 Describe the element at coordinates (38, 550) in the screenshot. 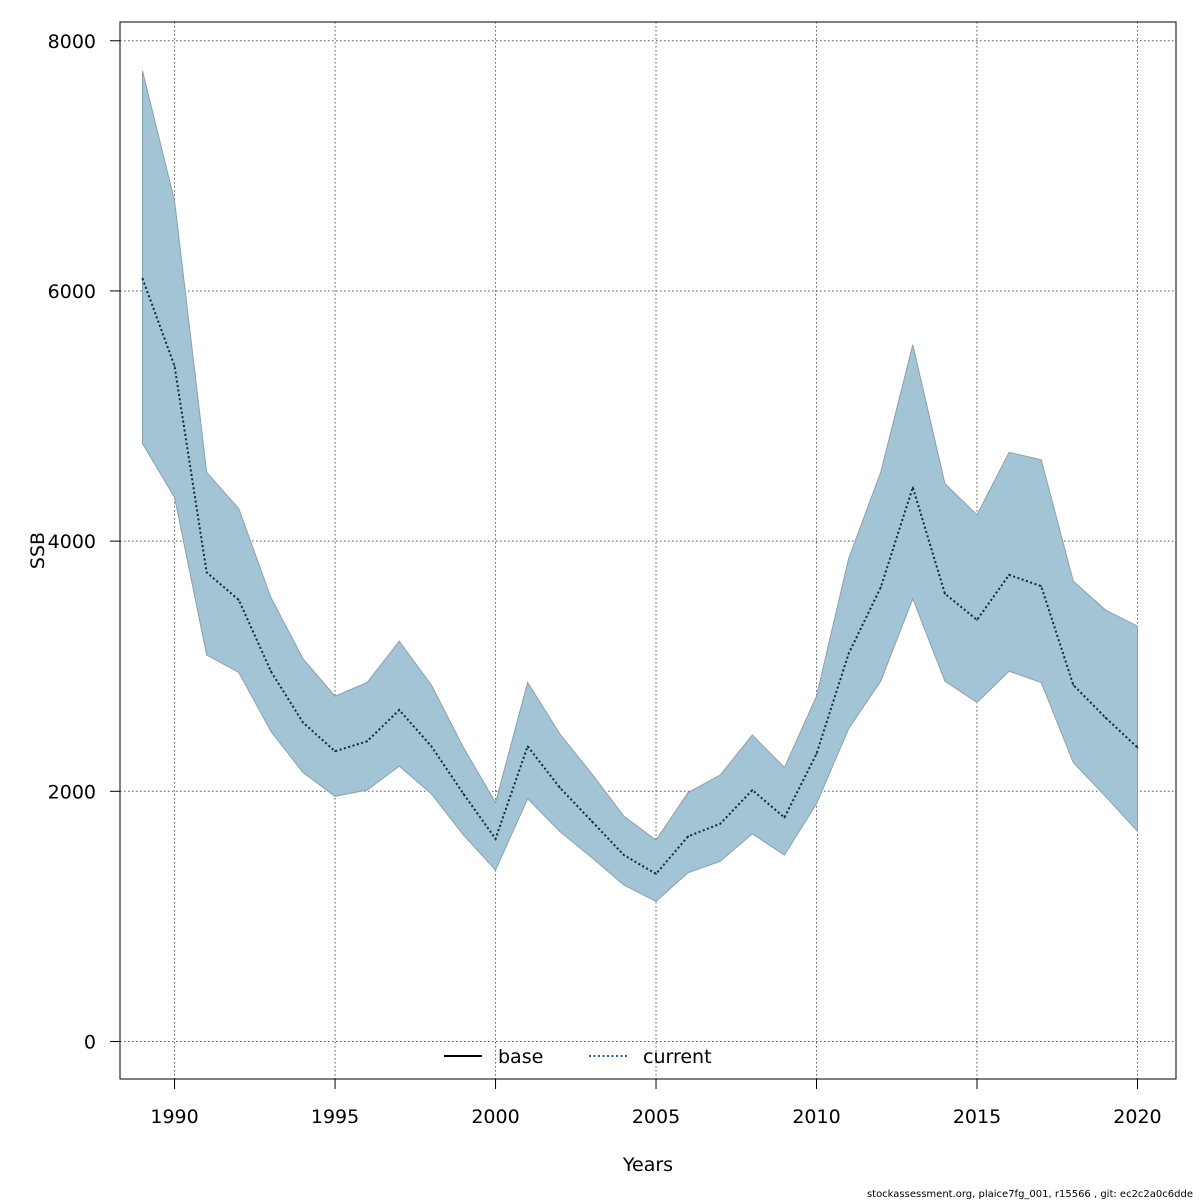

I see `y-axis-title: SSB` at that location.